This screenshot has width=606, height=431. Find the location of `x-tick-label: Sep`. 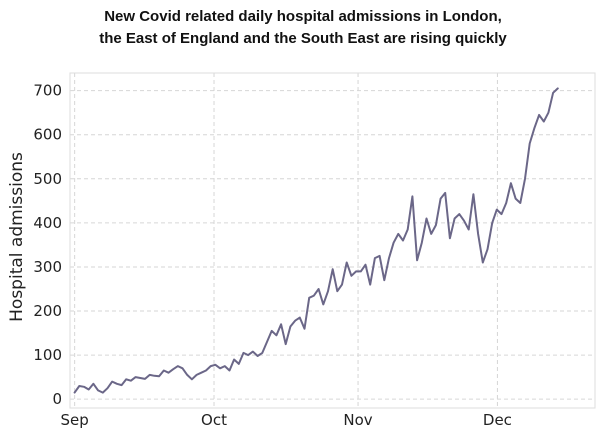

x-tick-label: Sep is located at coordinates (75, 420).